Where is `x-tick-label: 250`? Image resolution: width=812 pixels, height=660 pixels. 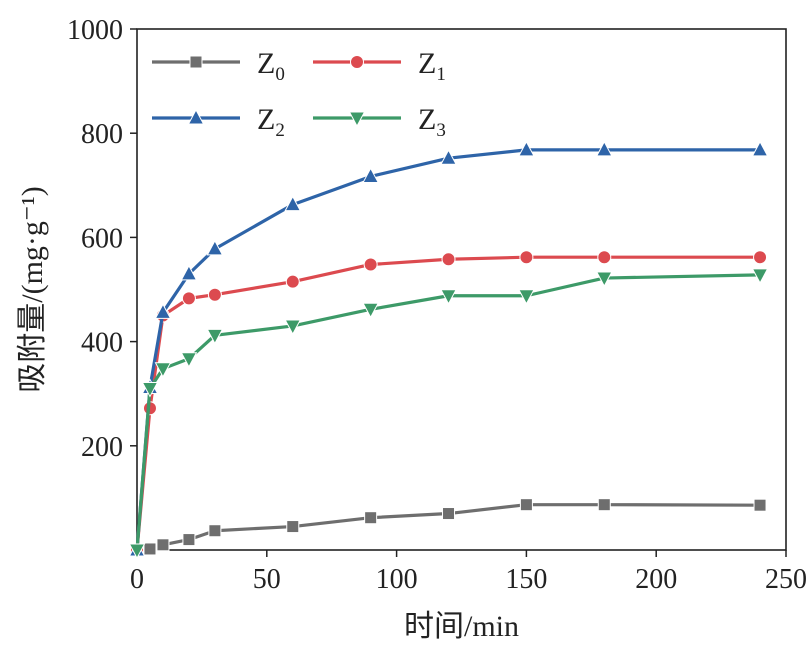
x-tick-label: 250 is located at coordinates (786, 579).